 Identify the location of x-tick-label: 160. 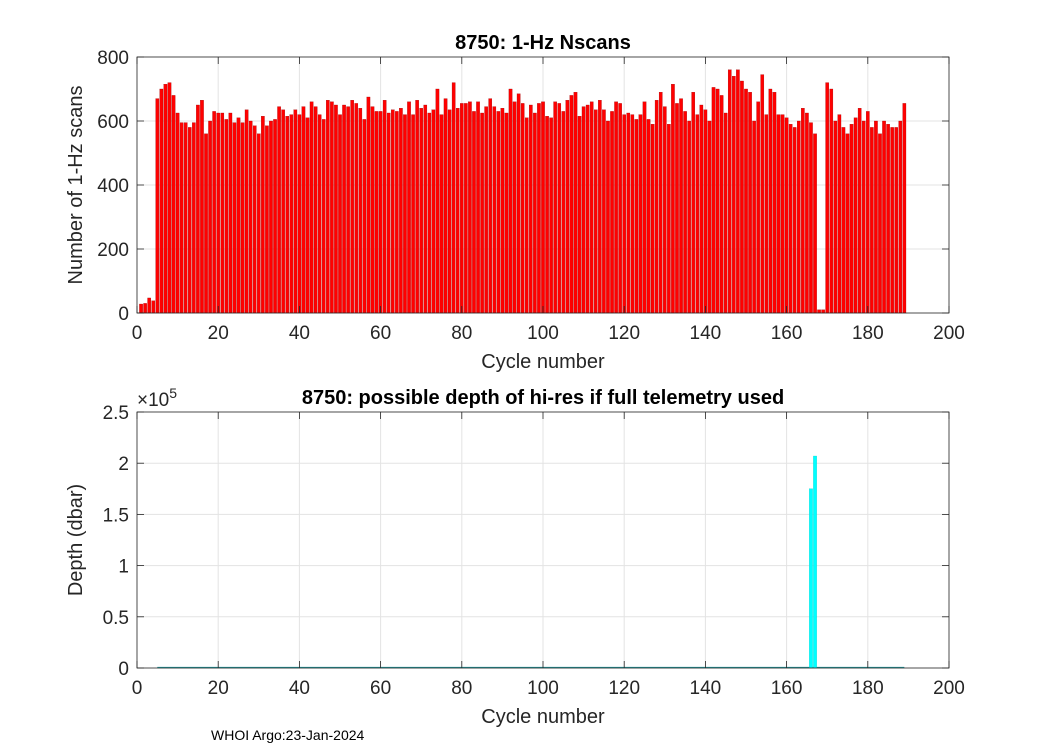
(787, 688).